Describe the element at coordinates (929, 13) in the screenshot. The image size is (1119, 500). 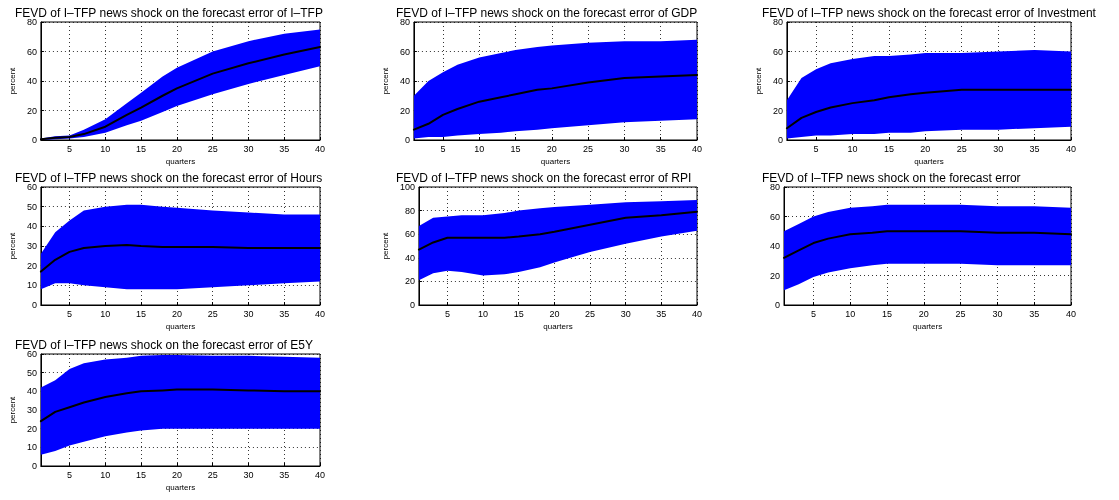
I see `chart-title: FEVD of I–TFP news shock on the forecast error of Investment` at that location.